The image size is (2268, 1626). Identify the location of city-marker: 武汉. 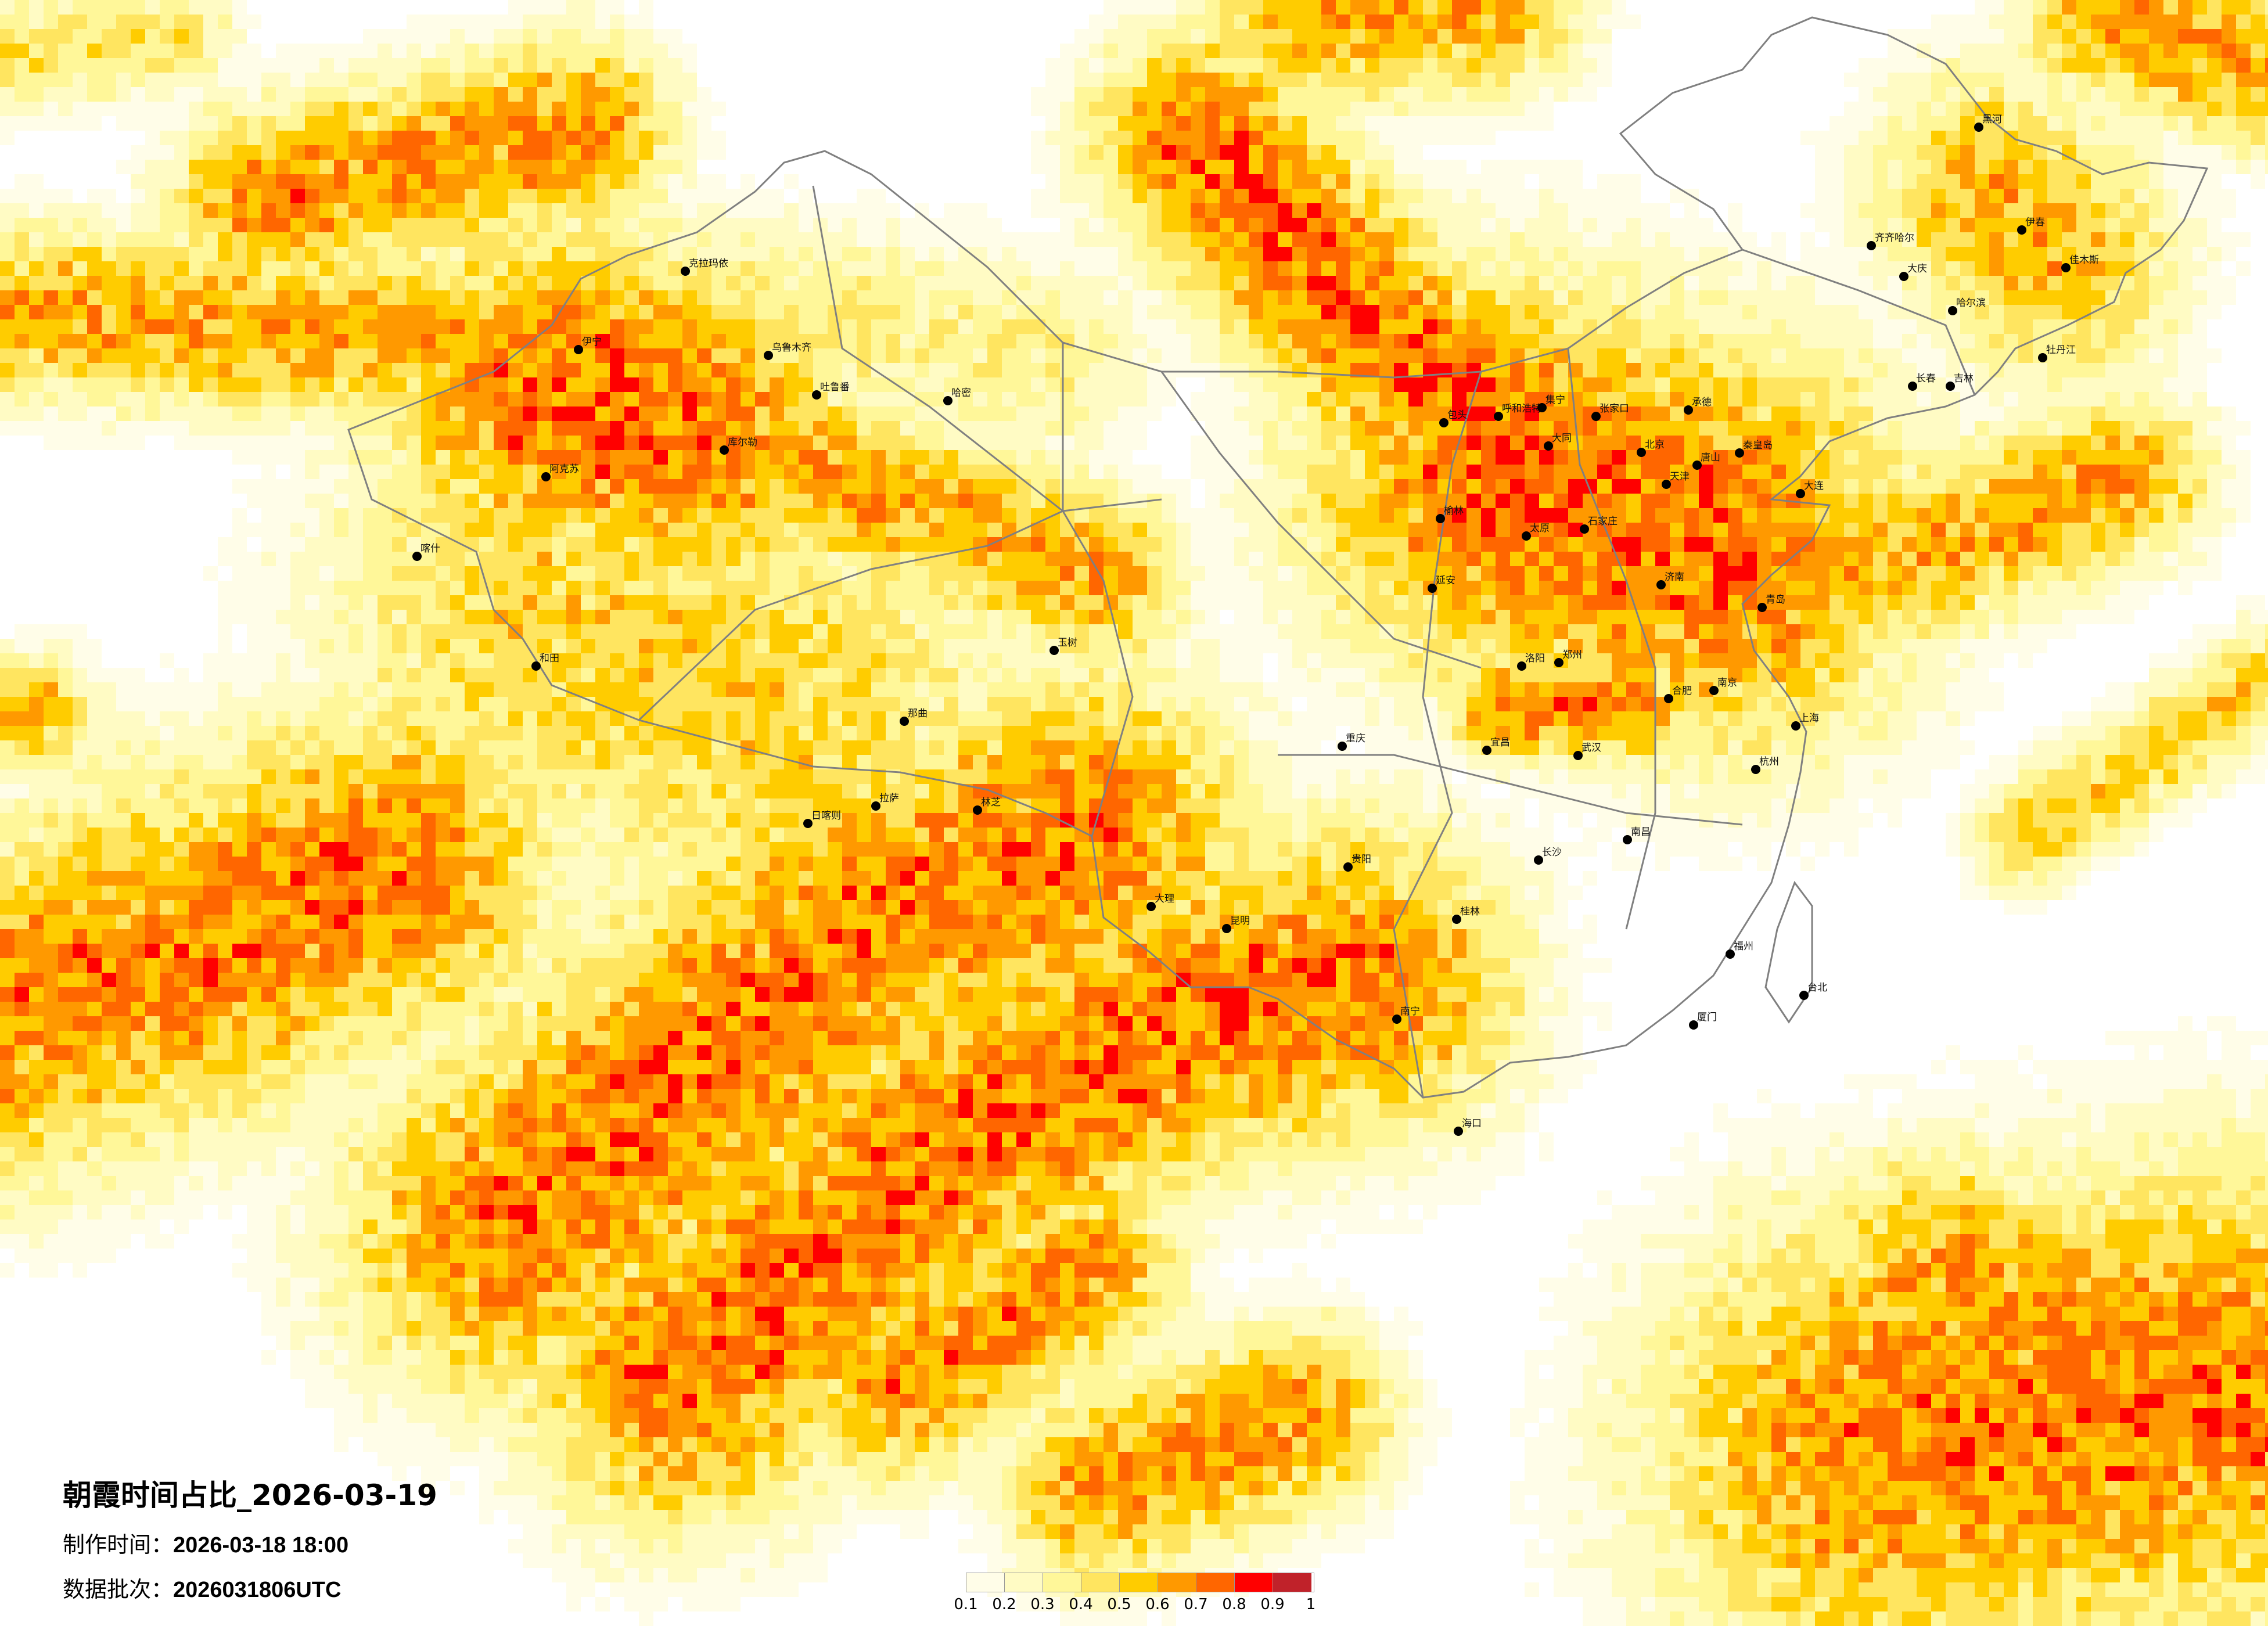
(1587, 751).